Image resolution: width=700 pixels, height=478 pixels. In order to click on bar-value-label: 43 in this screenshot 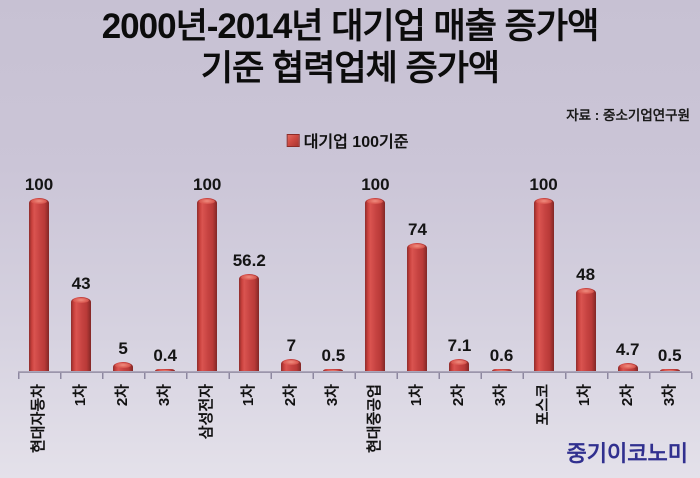, I will do `click(81, 283)`.